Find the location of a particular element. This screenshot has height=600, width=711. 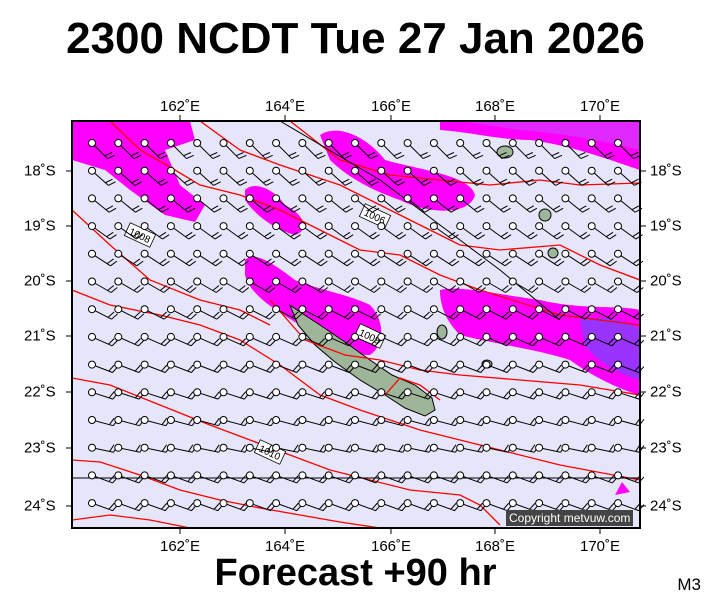

lat-label-right: 21˚S is located at coordinates (666, 336).